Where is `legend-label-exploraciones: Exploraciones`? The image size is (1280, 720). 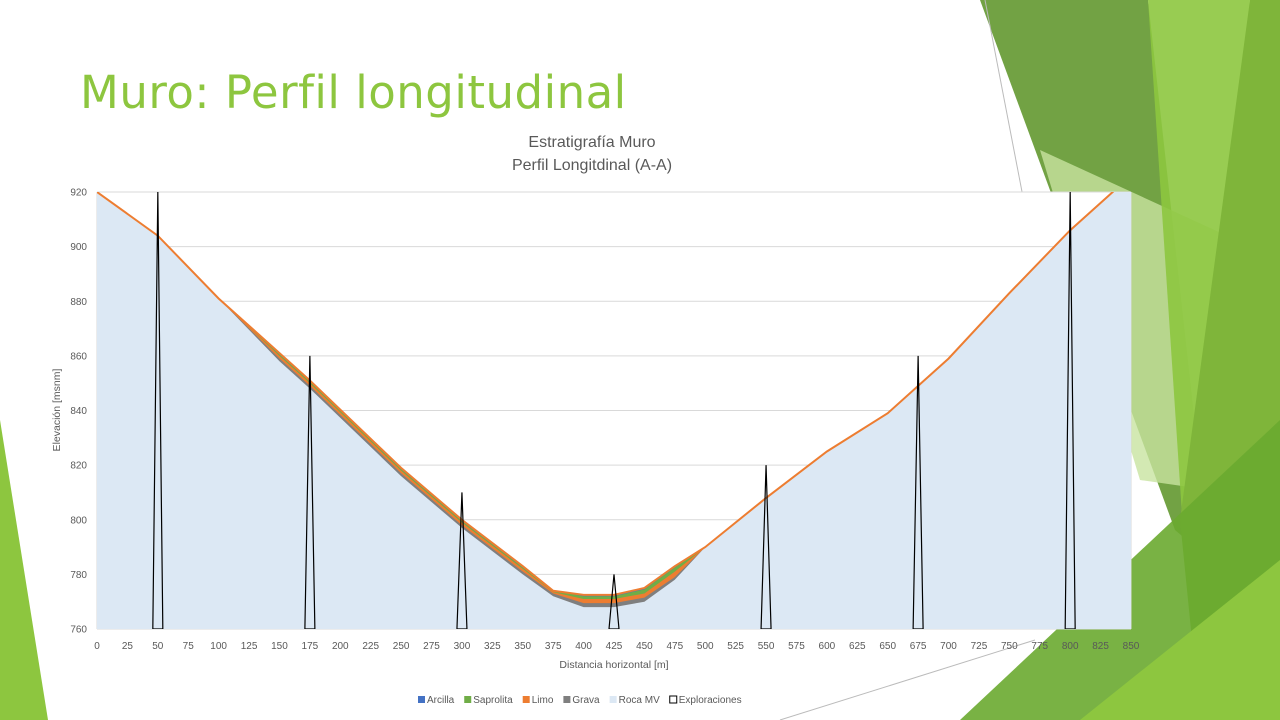
legend-label-exploraciones: Exploraciones is located at coordinates (710, 700).